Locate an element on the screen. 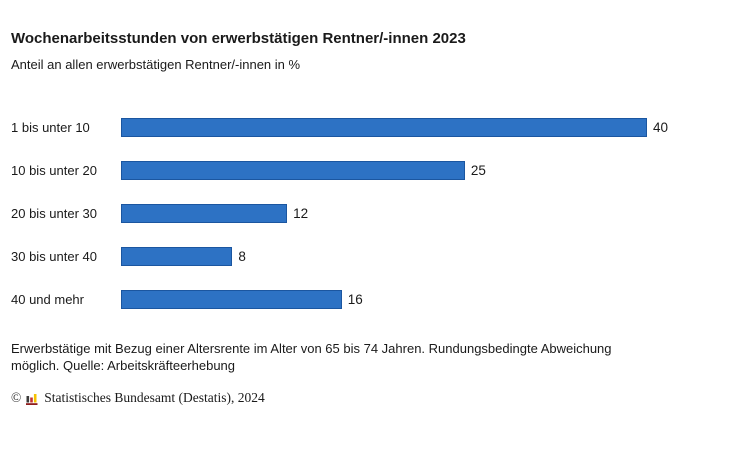 The image size is (748, 451). category-label: 40 und mehr is located at coordinates (47, 299).